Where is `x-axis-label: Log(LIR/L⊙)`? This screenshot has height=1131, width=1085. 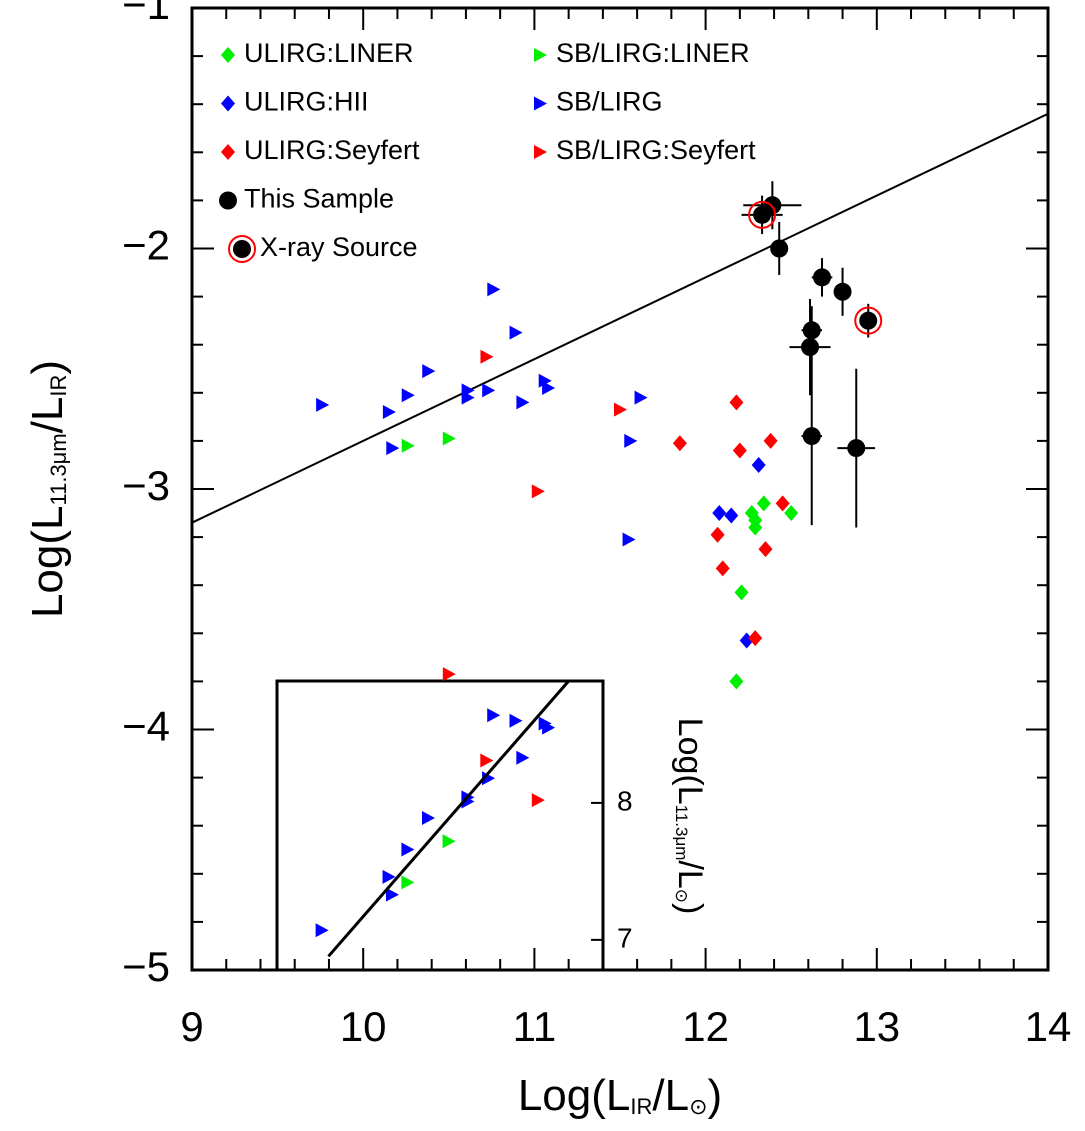
x-axis-label: Log(LIR/L⊙) is located at coordinates (620, 1095).